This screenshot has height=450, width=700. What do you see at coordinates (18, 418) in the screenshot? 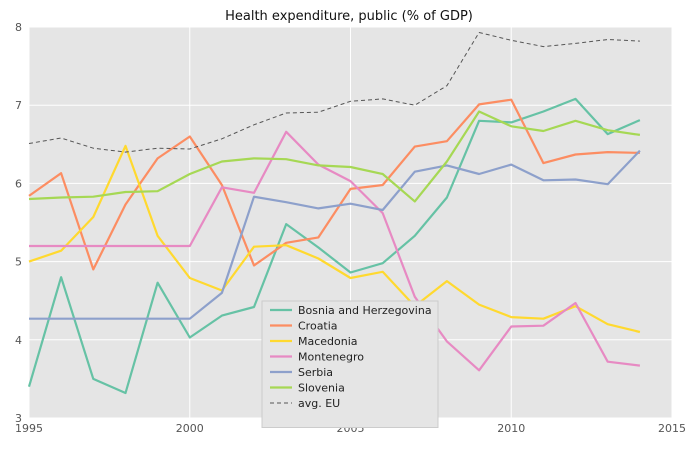
I see `y-tick-label: 3` at bounding box center [18, 418].